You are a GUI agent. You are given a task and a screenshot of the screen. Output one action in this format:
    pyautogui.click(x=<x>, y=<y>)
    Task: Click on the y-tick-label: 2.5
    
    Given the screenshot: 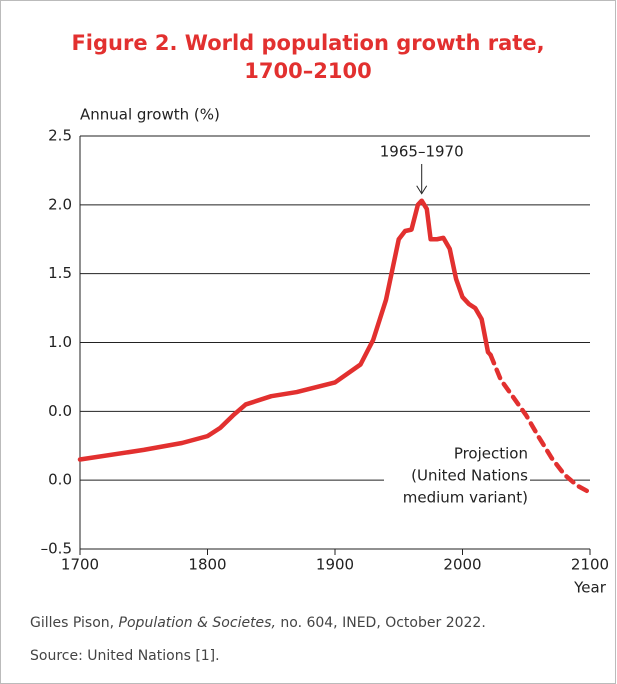 What is the action you would take?
    pyautogui.click(x=60, y=136)
    